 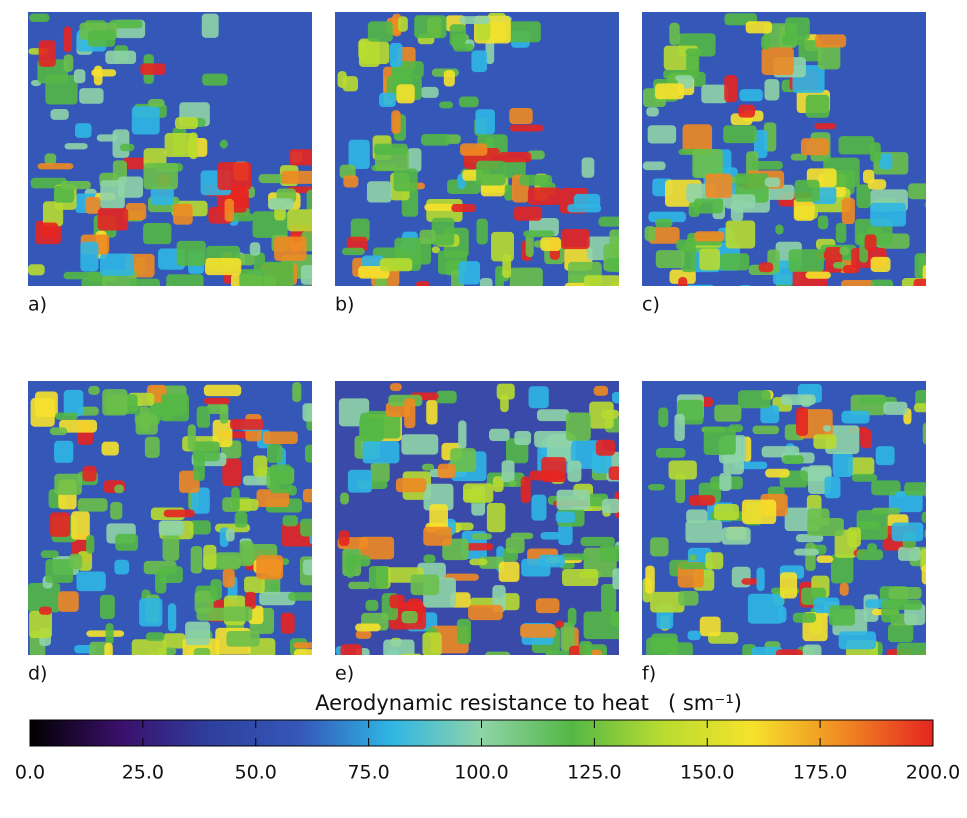 What do you see at coordinates (37, 674) in the screenshot?
I see `panel-label: d)` at bounding box center [37, 674].